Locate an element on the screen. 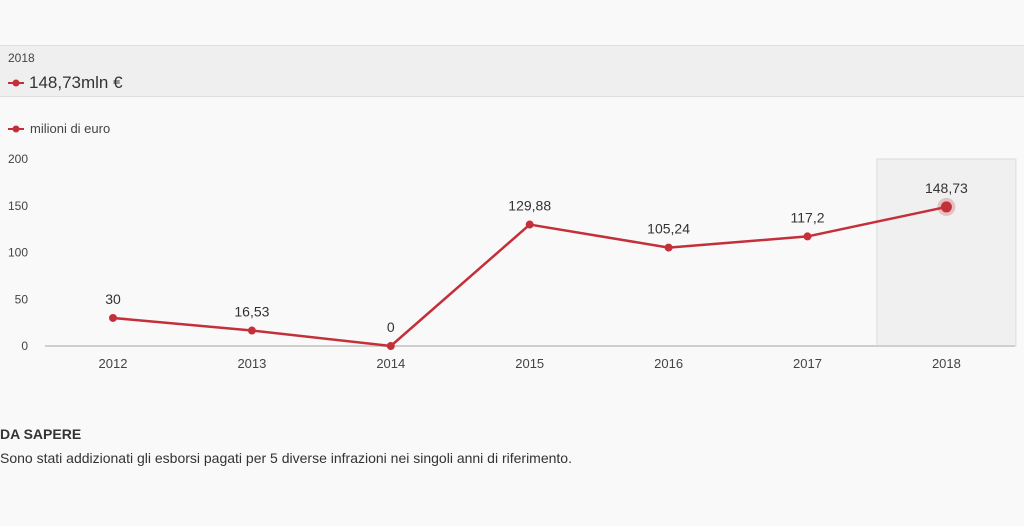  tooltip-value-row: 148,73mln € is located at coordinates (65, 83).